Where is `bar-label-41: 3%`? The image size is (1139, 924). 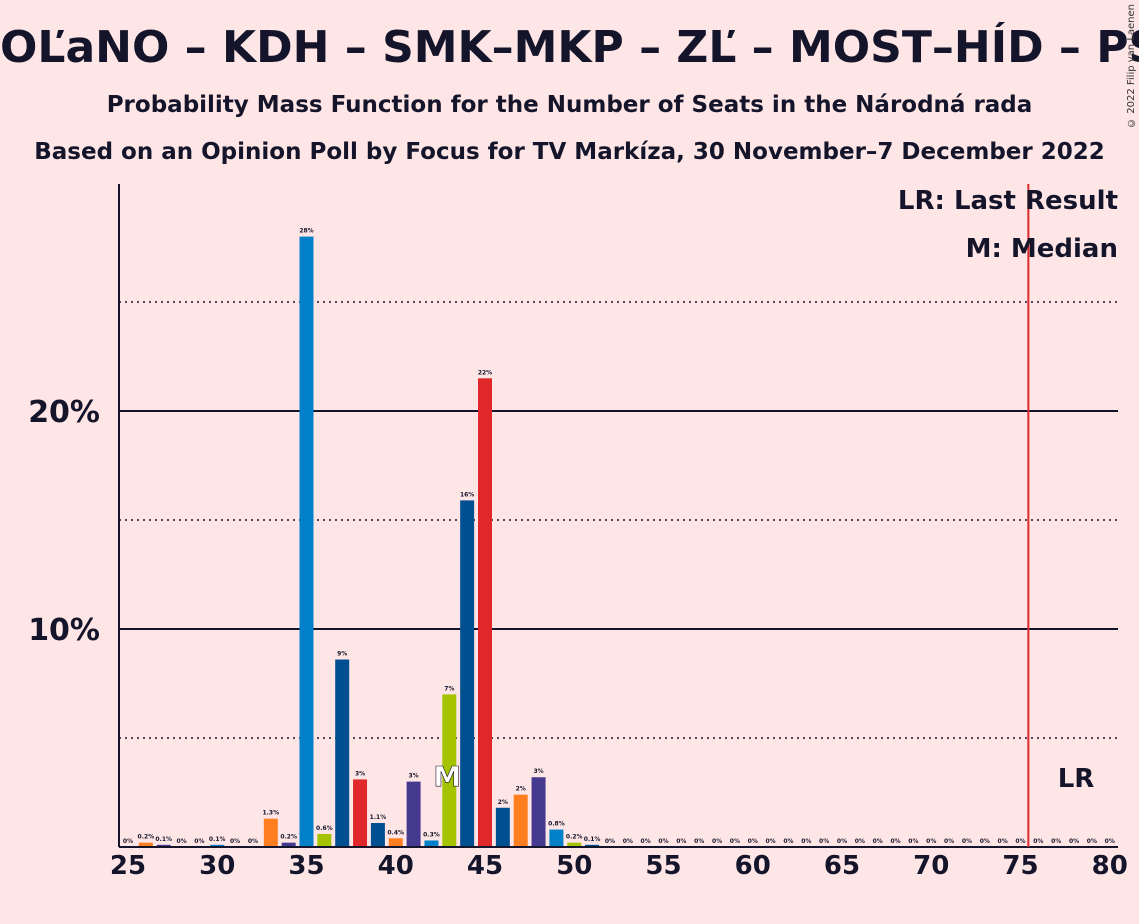 bar-label-41: 3% is located at coordinates (414, 776).